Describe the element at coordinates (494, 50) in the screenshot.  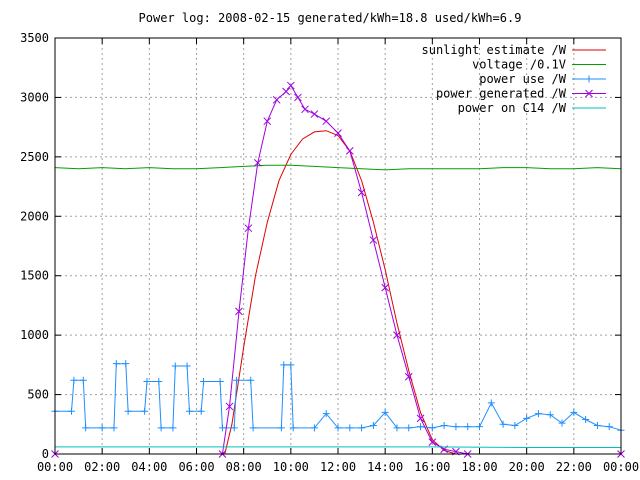
I see `legend-label-0: sunlight estimate /W` at that location.